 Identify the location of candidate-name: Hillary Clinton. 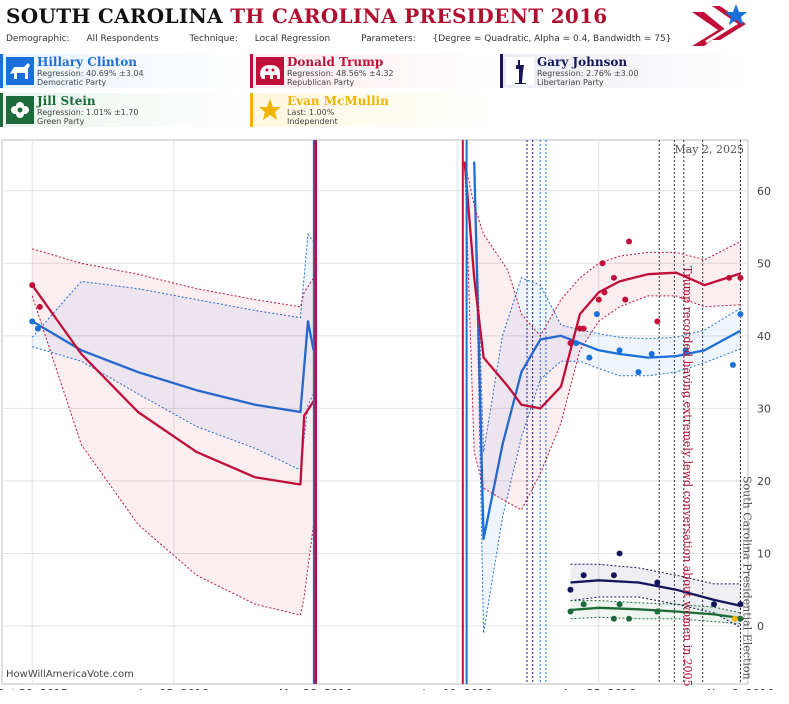
(87, 62).